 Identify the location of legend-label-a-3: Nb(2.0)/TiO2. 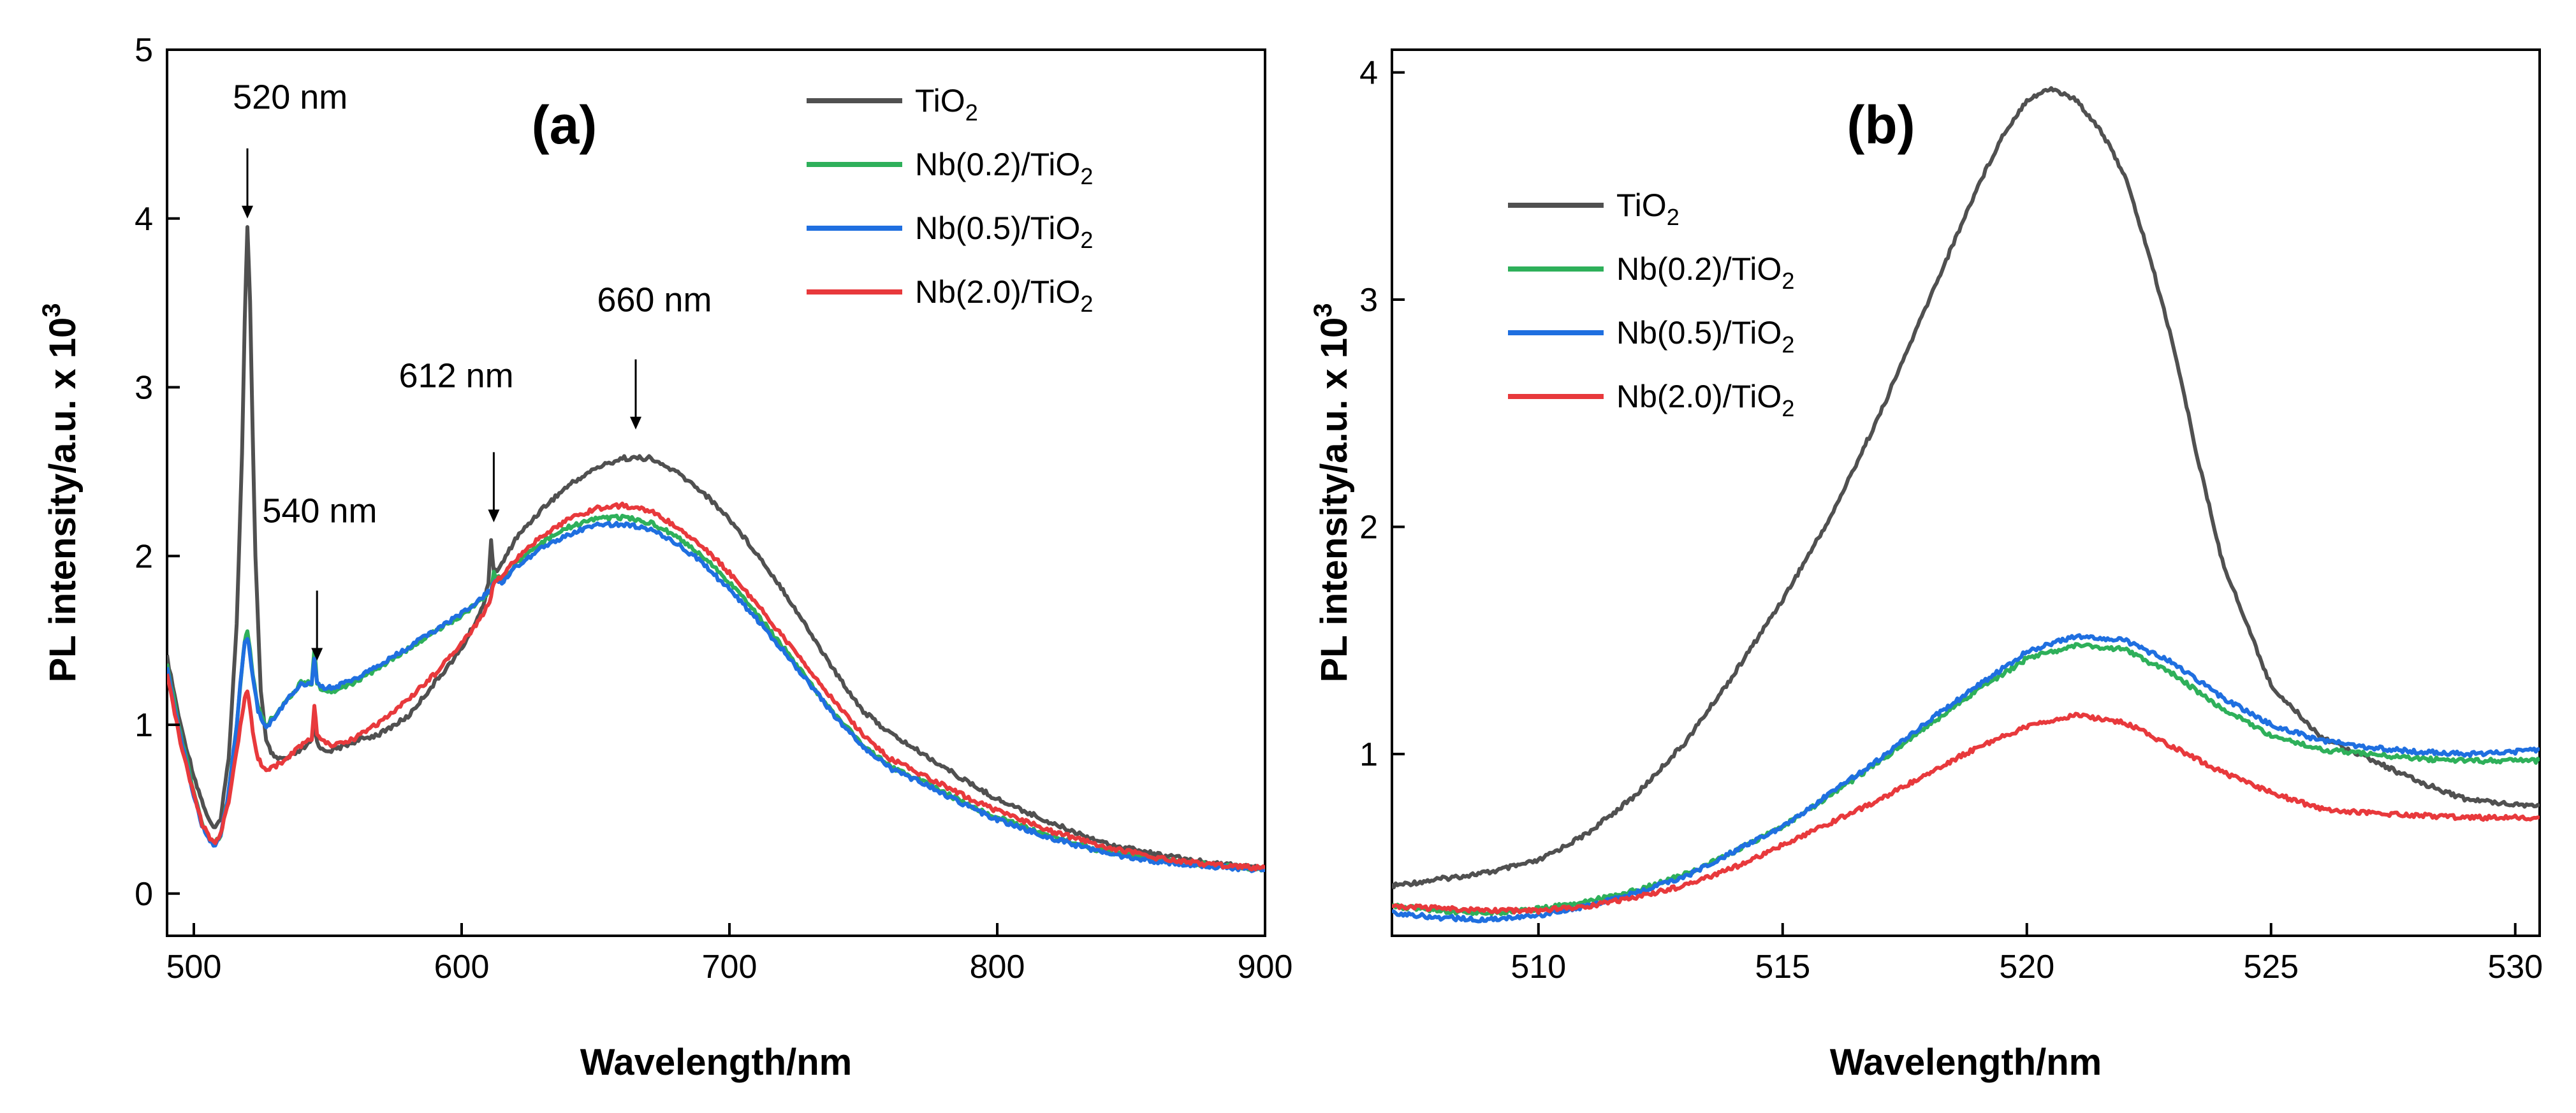
(1004, 295).